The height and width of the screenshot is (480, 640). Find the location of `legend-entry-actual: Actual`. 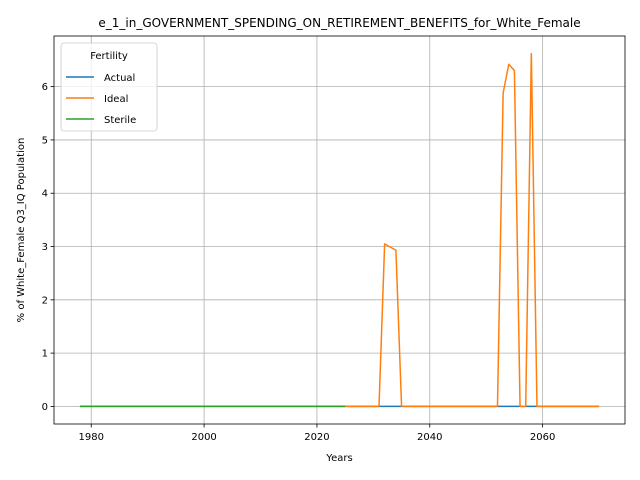

legend-entry-actual: Actual is located at coordinates (119, 78).